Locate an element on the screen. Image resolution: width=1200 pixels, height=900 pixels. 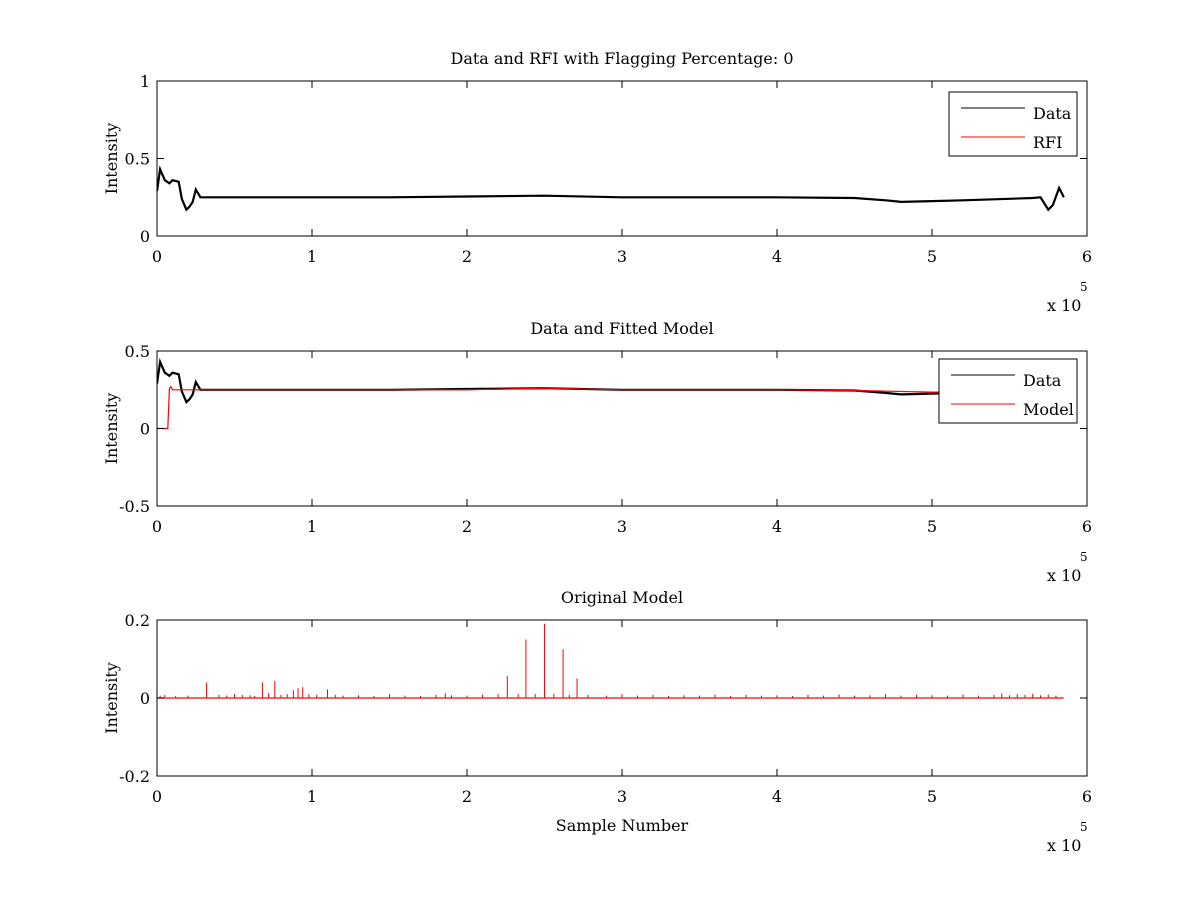
y-tick-label: -0.5 is located at coordinates (134, 506).